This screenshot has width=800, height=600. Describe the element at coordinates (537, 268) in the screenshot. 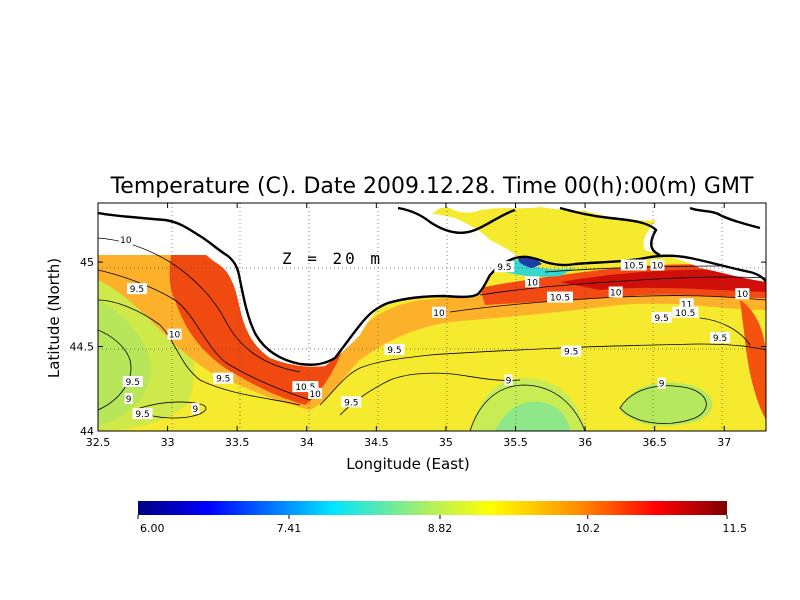

I see `kerch-cold-water` at that location.